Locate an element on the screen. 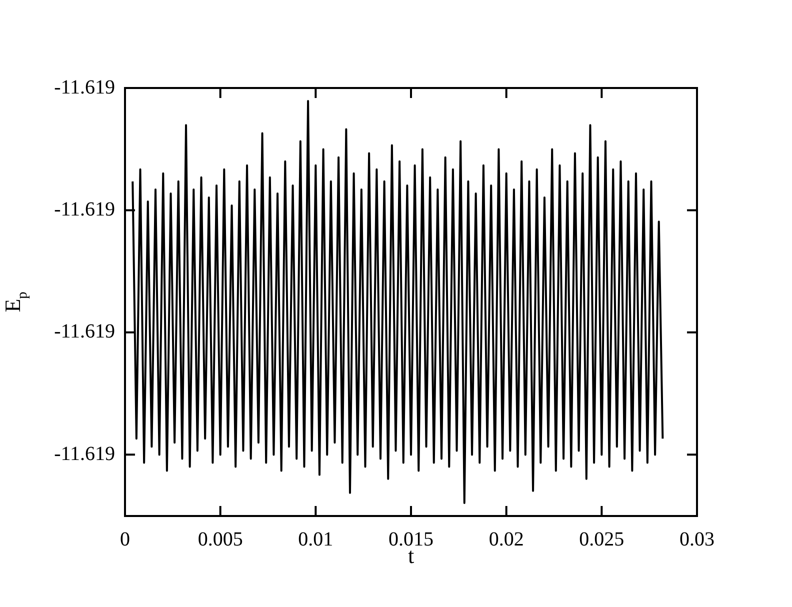 The height and width of the screenshot is (607, 792). x-tick-label: 0.02 is located at coordinates (506, 539).